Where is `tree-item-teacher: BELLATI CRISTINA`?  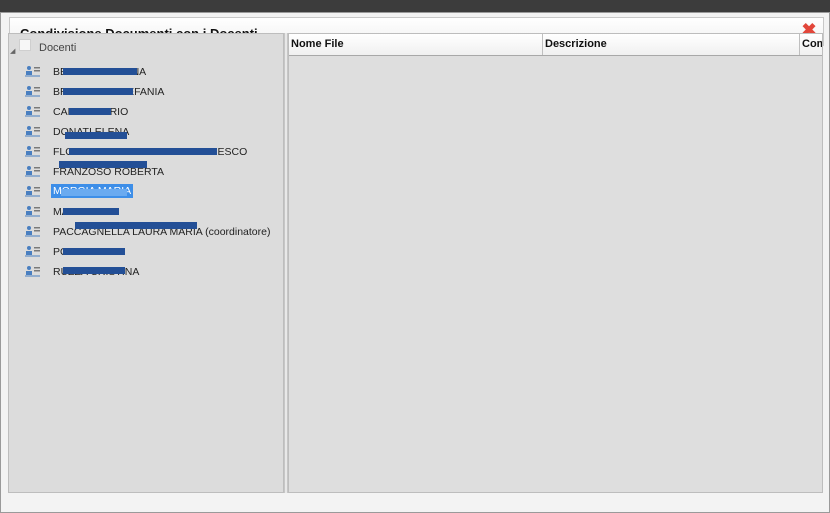
tree-item-teacher: BELLATI CRISTINA is located at coordinates (152, 72).